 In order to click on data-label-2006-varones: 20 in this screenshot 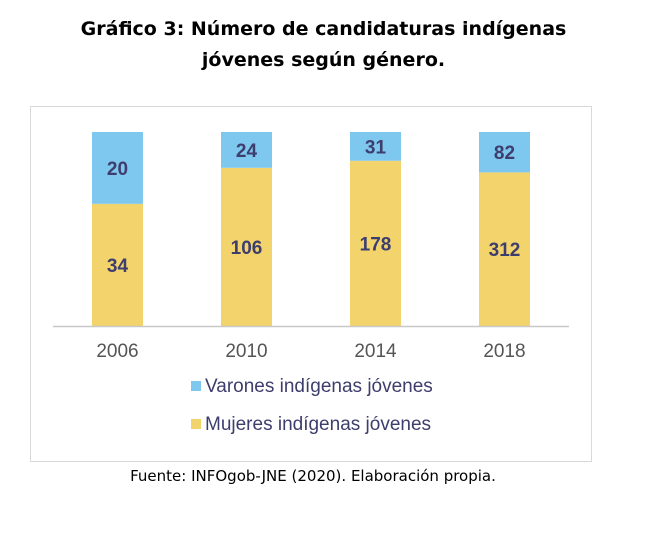, I will do `click(117, 169)`.